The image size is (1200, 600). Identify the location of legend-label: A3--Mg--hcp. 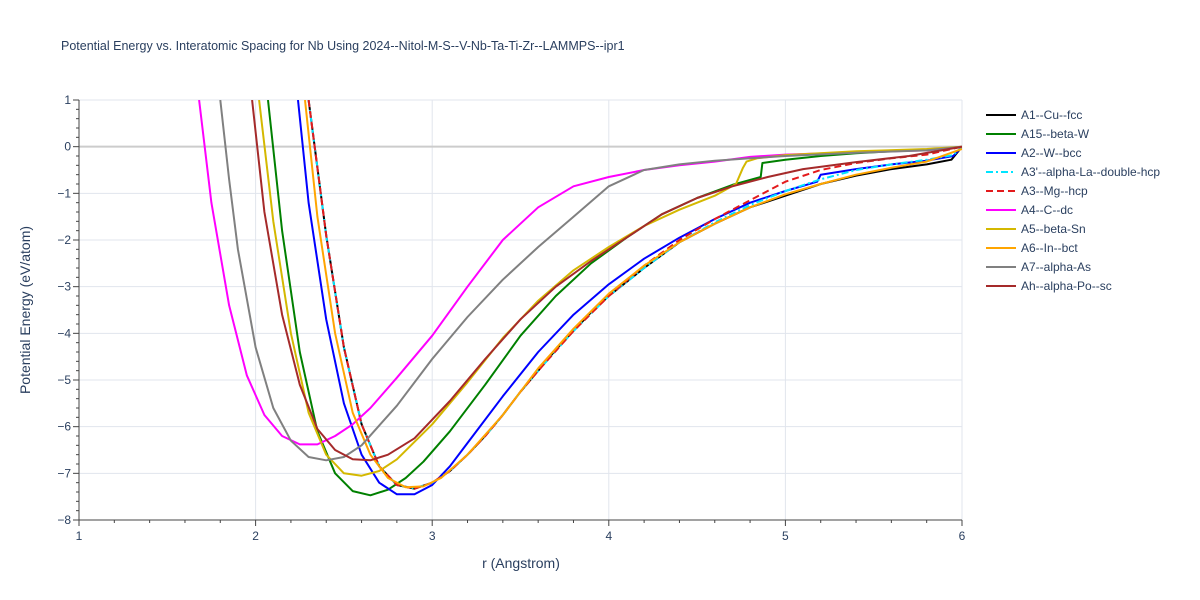
(1054, 191).